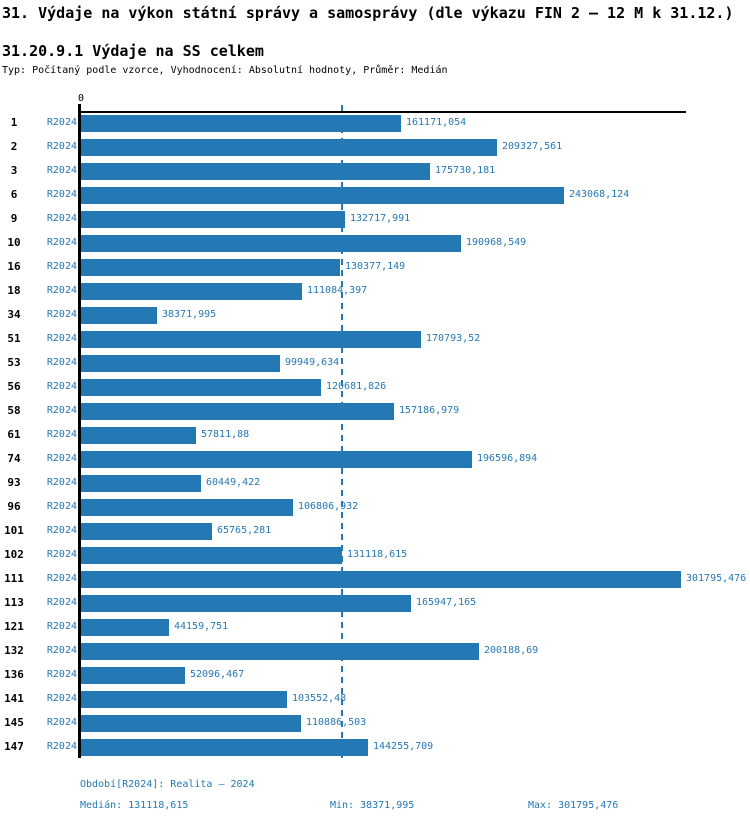 This screenshot has height=822, width=750. I want to click on chart-row: 34 R2024 38371,995, so click(375, 316).